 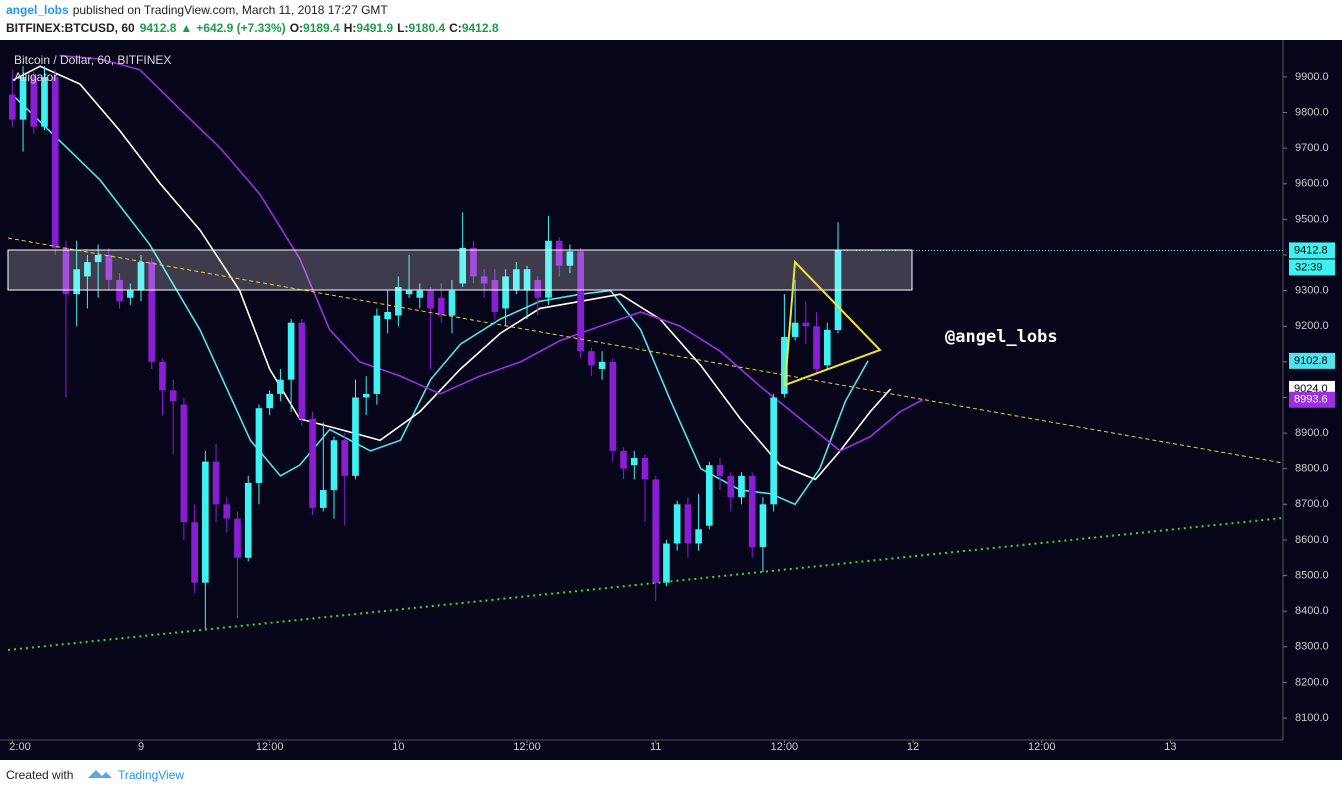 What do you see at coordinates (1312, 469) in the screenshot?
I see `y-tick-label: 8800.0` at bounding box center [1312, 469].